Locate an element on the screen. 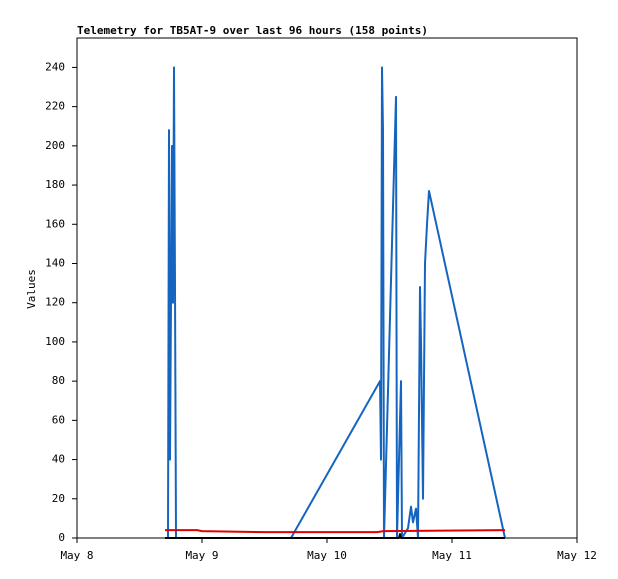 Image resolution: width=618 pixels, height=579 pixels. x-tick-label: May 9 is located at coordinates (201, 555).